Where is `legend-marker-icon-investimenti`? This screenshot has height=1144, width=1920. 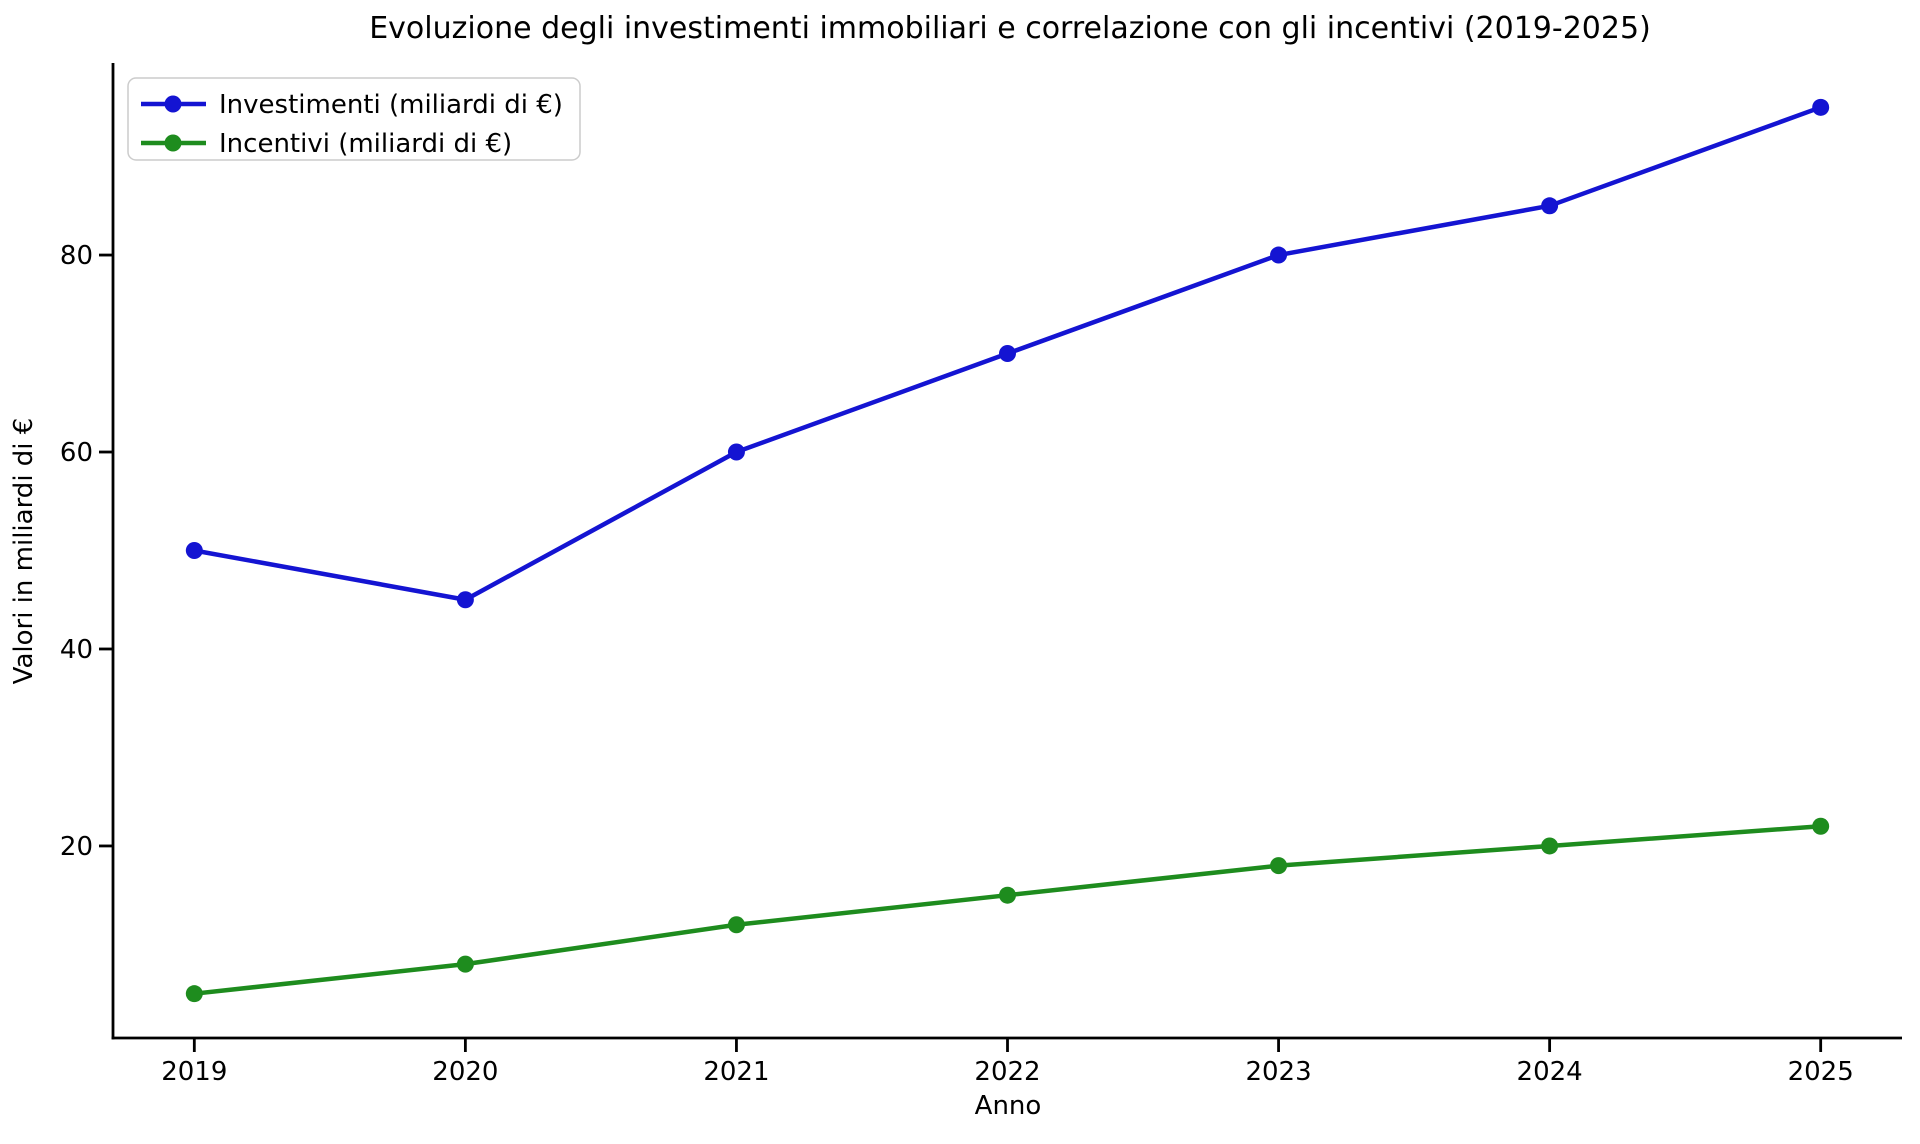 legend-marker-icon-investimenti is located at coordinates (173, 104).